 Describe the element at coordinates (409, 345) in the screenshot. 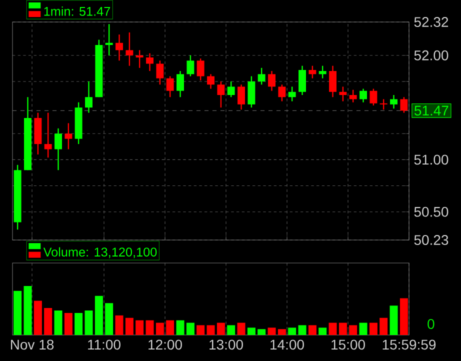

I see `x-tick-label: 15:59:59` at that location.